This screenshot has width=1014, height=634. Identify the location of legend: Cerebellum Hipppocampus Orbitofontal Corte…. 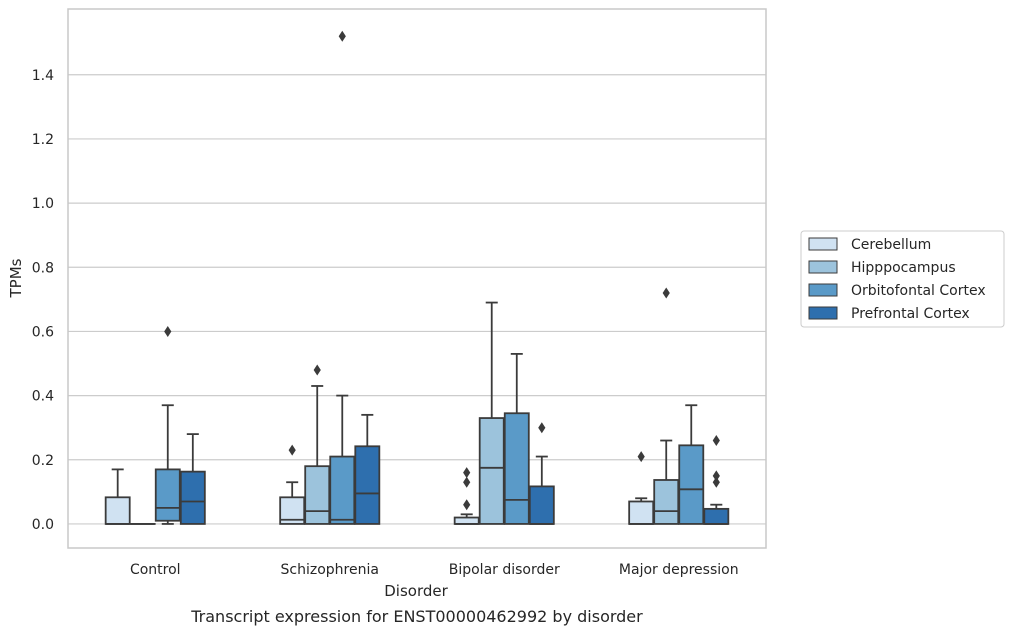
(902, 279).